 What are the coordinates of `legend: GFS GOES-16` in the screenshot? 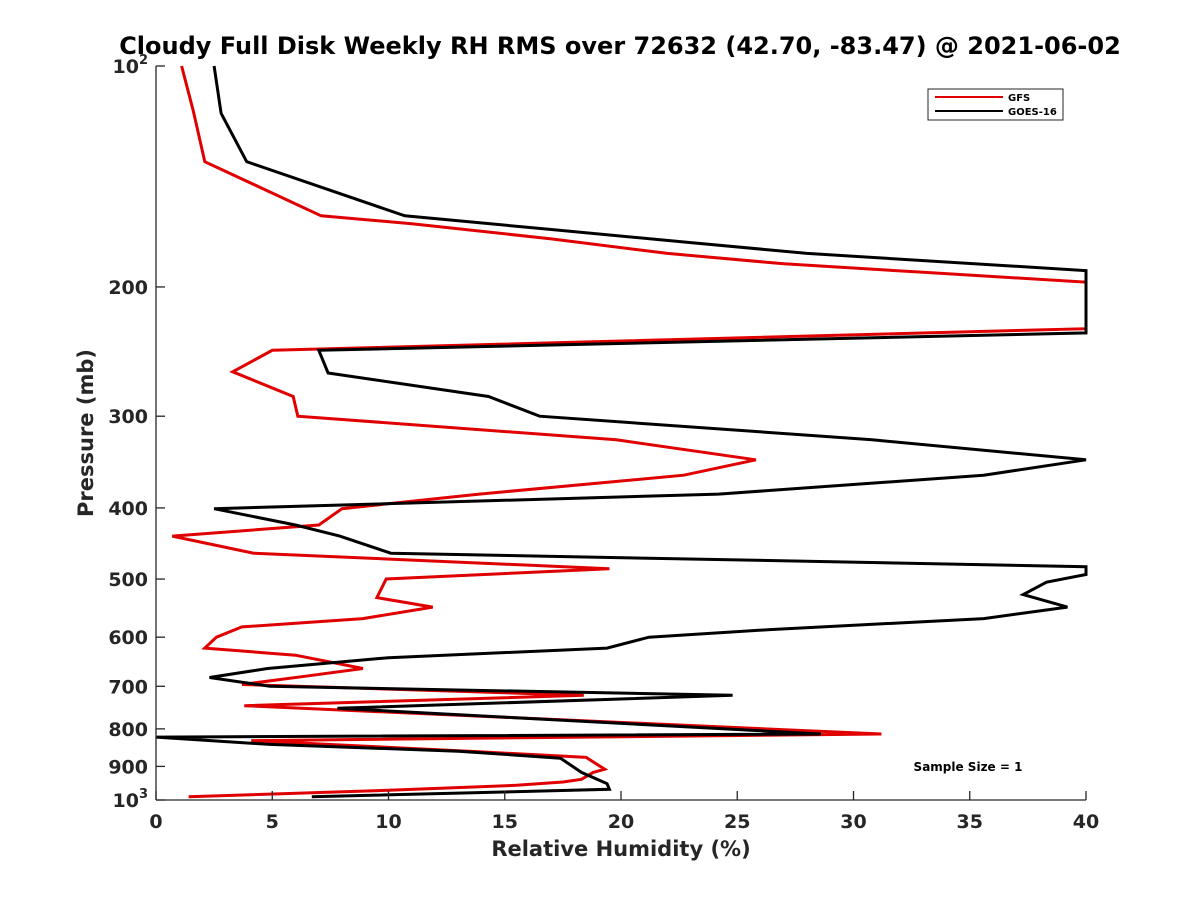 It's located at (995, 104).